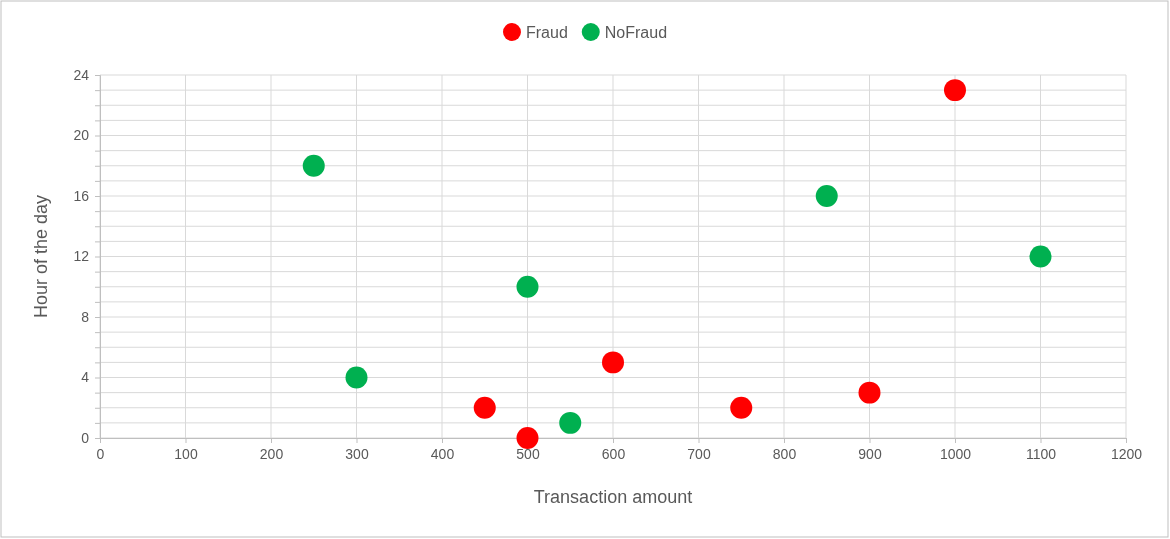  What do you see at coordinates (784, 453) in the screenshot?
I see `x-tick-label: 800` at bounding box center [784, 453].